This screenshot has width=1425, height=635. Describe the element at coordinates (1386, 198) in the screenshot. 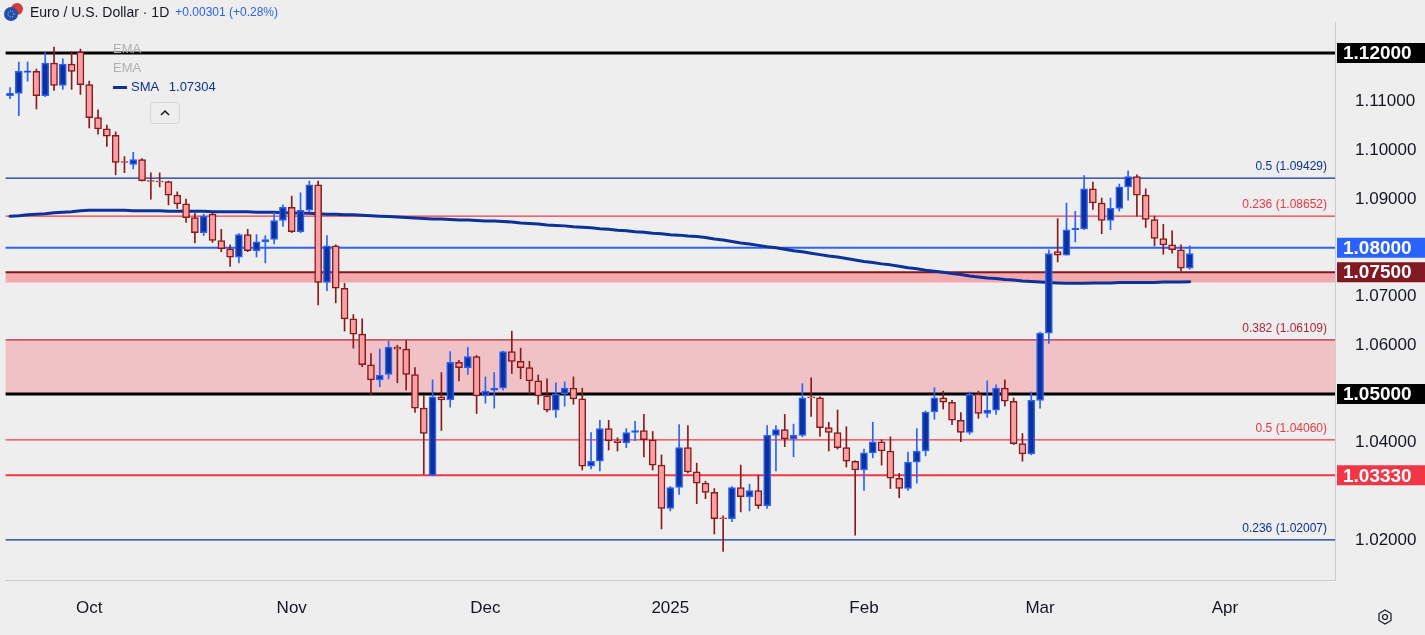

I see `y-tick-label: 1.09000` at that location.